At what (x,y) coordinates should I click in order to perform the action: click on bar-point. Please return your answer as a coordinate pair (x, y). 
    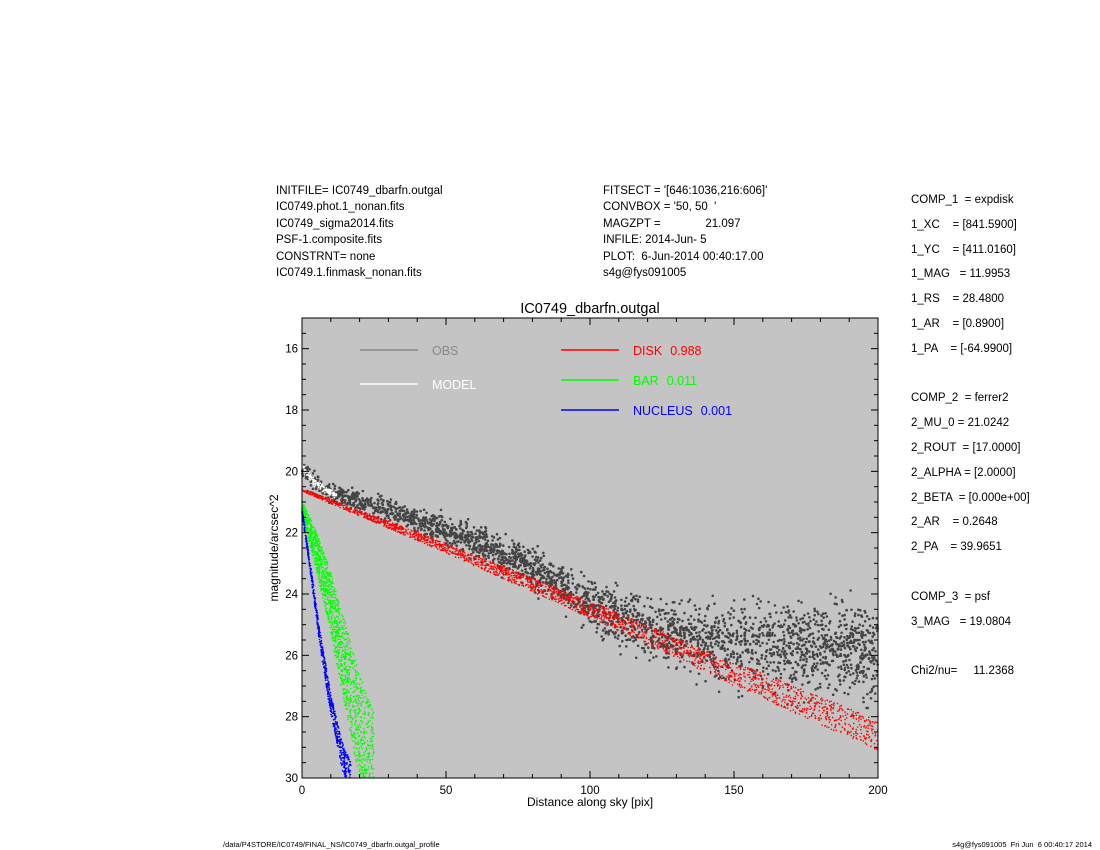
    Looking at the image, I should click on (355, 670).